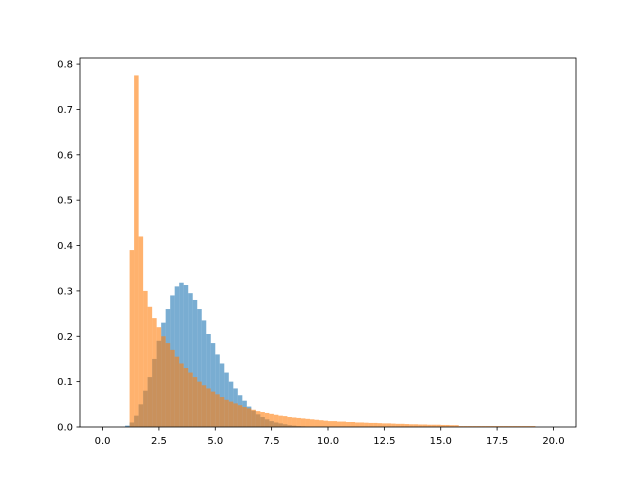 The height and width of the screenshot is (480, 640). Describe the element at coordinates (65, 428) in the screenshot. I see `y-tick-label: 0.0` at that location.